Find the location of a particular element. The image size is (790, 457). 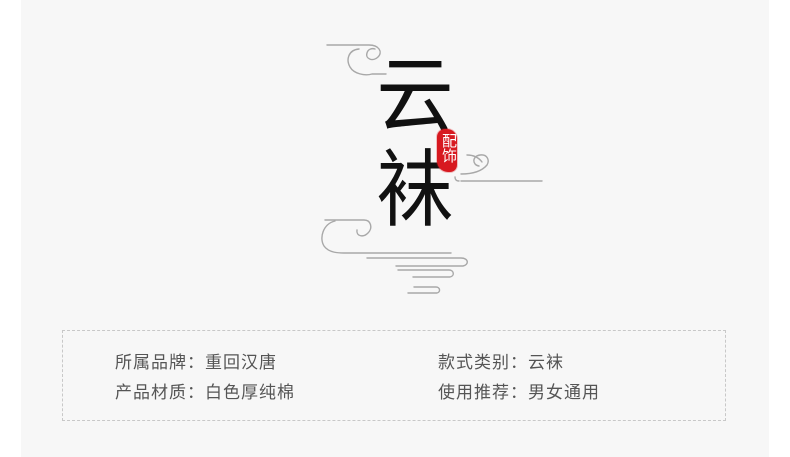

red-seal-stamp: 配饰 is located at coordinates (447, 150).